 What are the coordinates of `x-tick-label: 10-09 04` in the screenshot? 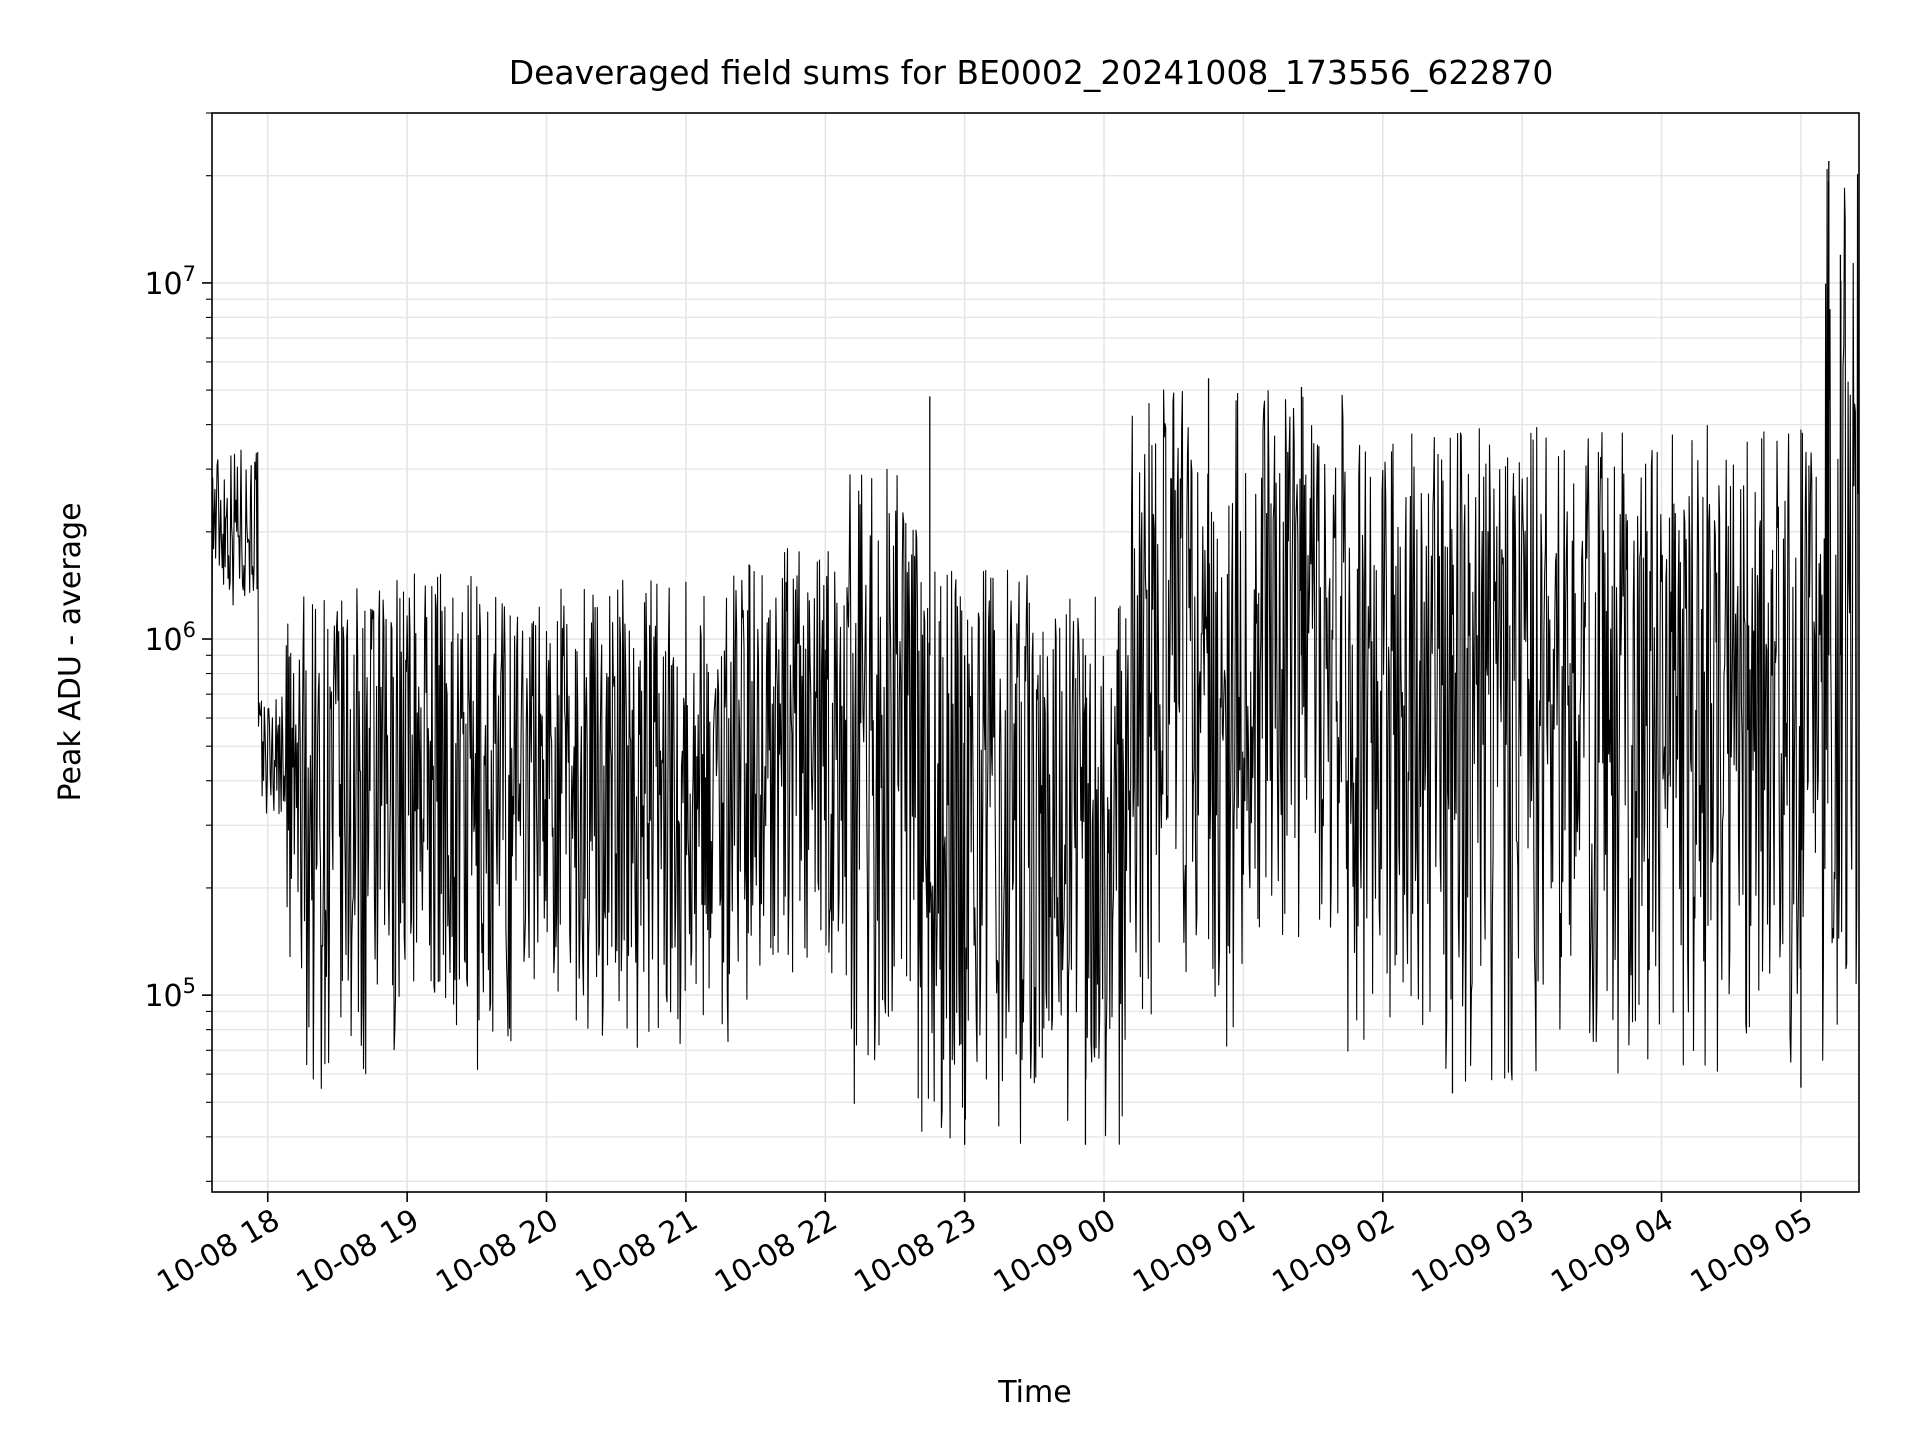 It's located at (1612, 1252).